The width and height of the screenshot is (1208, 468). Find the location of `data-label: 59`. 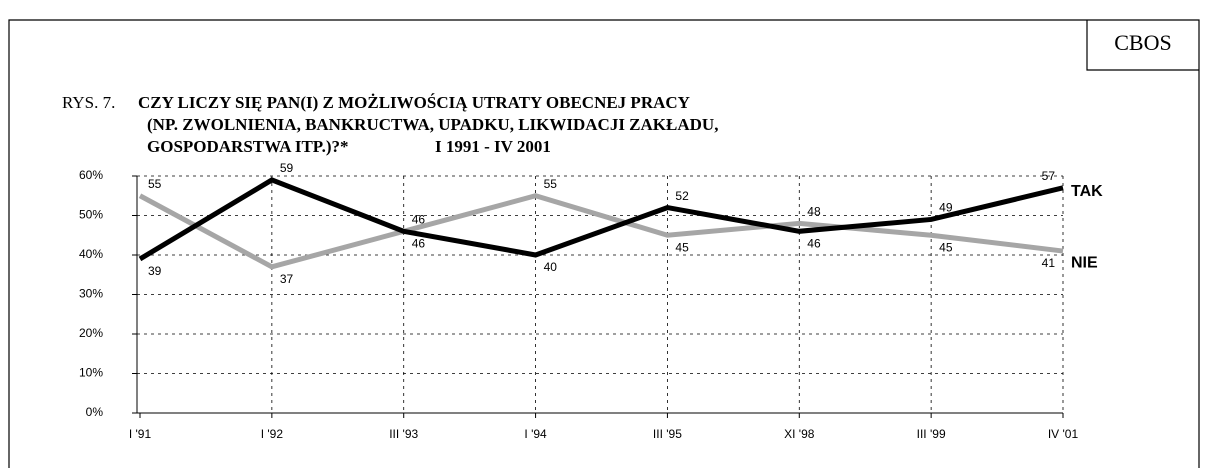

data-label: 59 is located at coordinates (287, 168).